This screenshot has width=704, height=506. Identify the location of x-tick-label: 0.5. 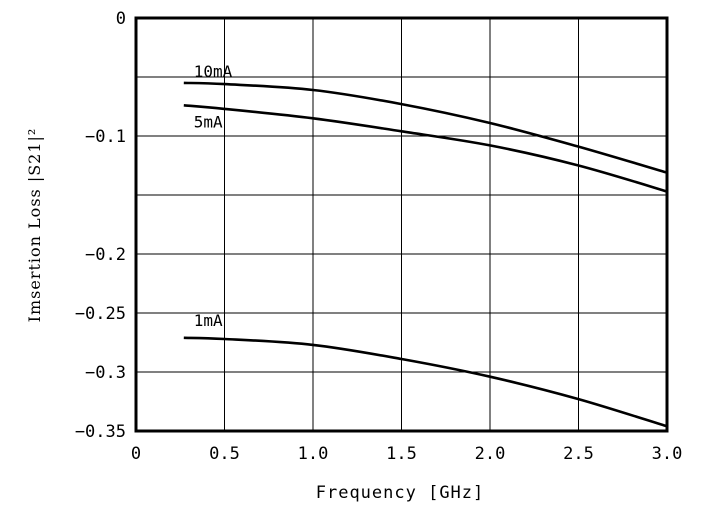
(224, 454).